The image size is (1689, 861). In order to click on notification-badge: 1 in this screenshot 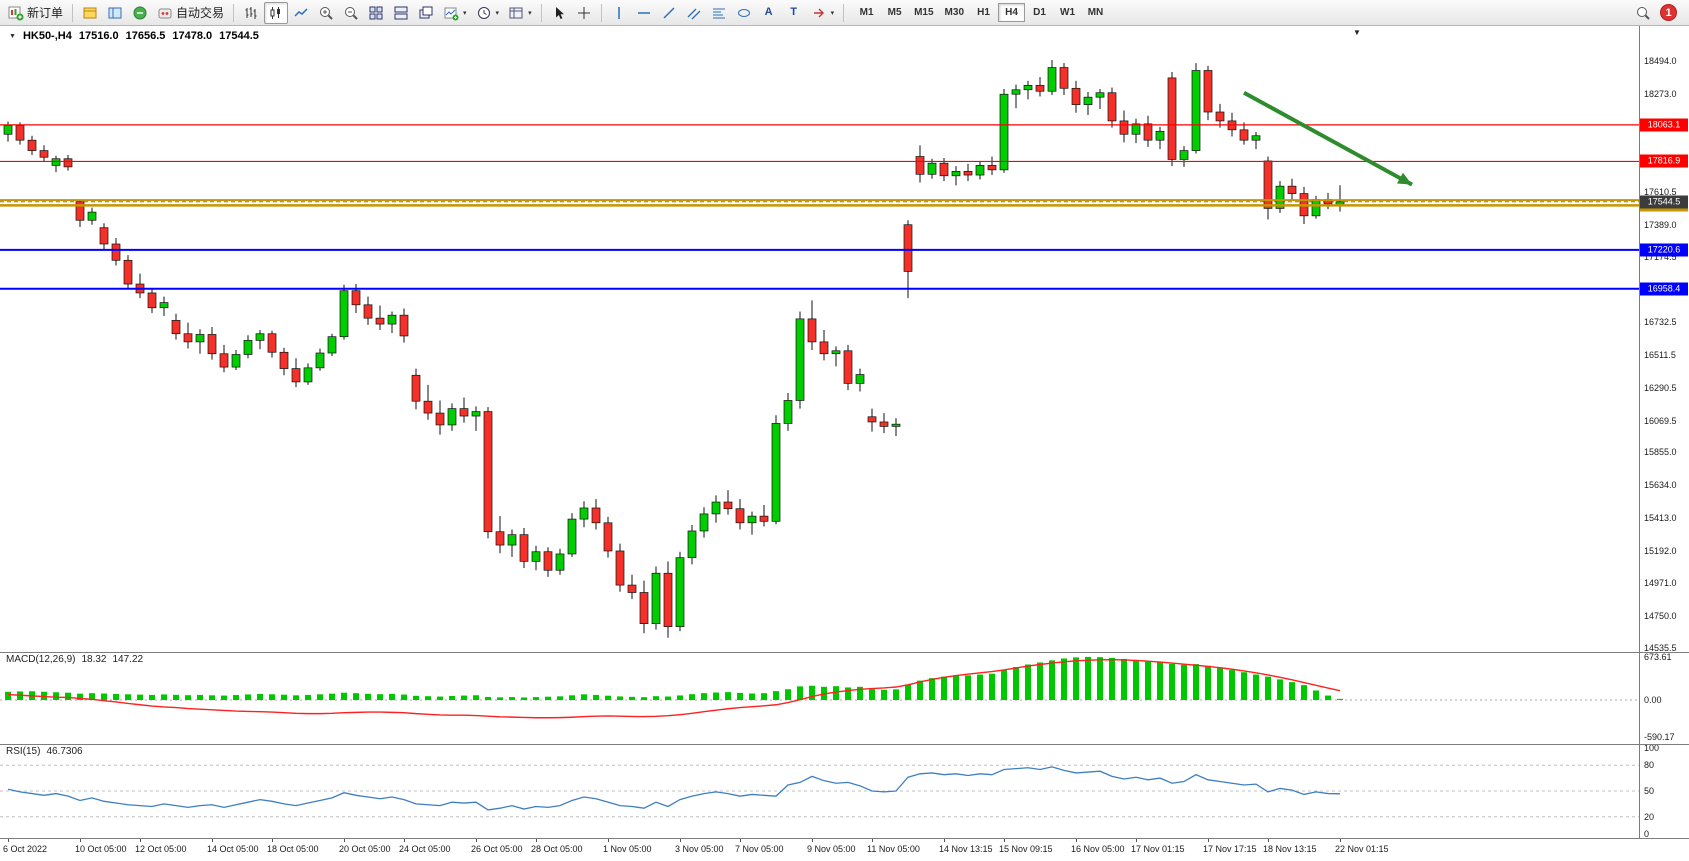, I will do `click(1668, 12)`.